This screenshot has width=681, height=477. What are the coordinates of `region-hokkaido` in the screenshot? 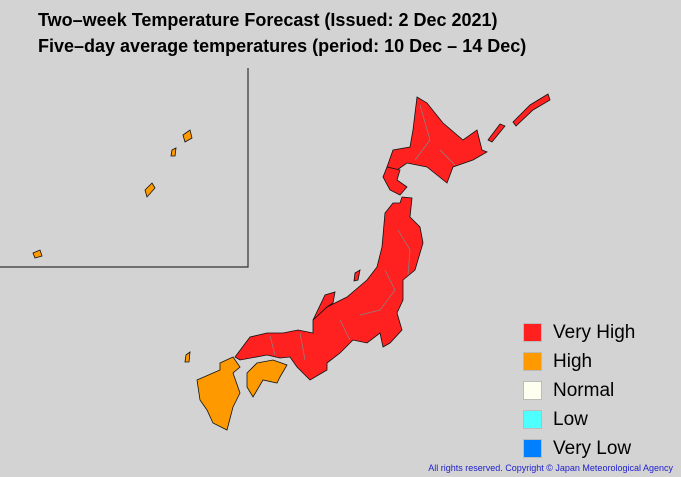 It's located at (437, 140).